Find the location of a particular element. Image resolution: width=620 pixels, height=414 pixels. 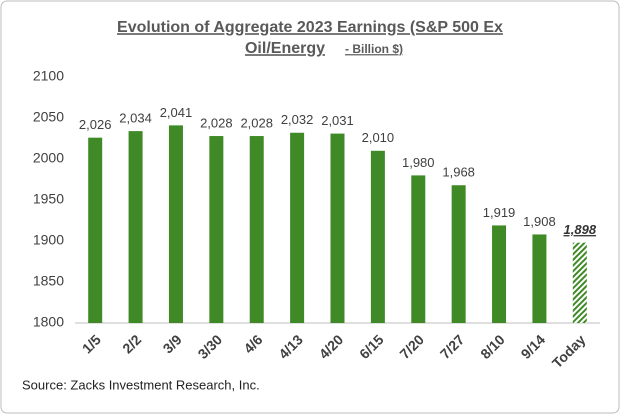

chart-title: Oil/Energy is located at coordinates (285, 48).